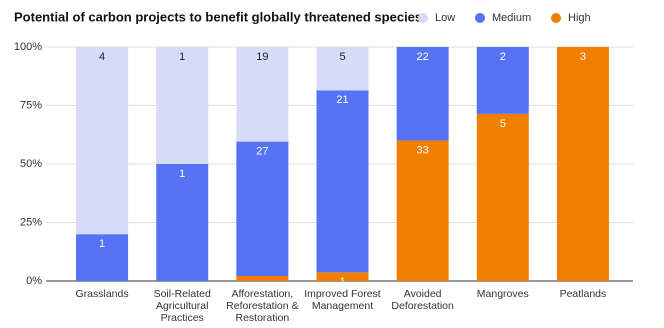  I want to click on legend-label: High, so click(579, 18).